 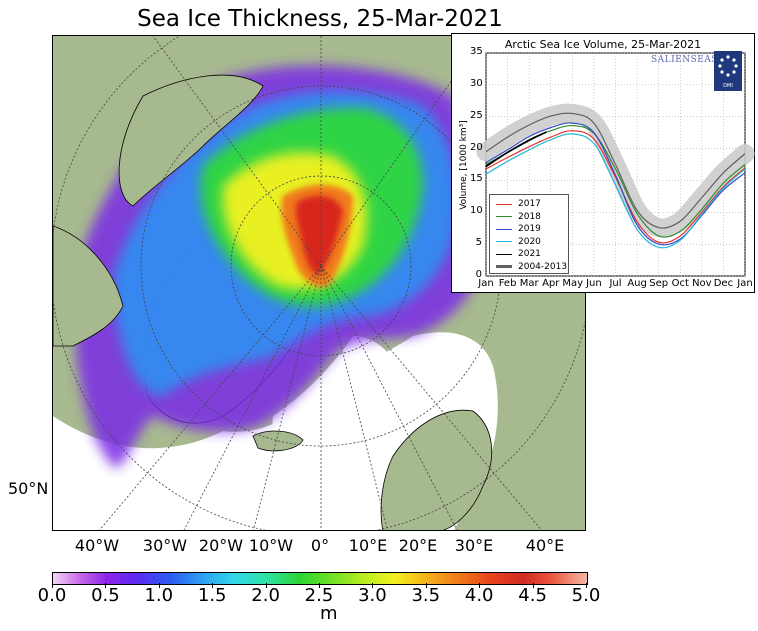 I want to click on colorbar-tick-label: 5.0, so click(x=586, y=595).